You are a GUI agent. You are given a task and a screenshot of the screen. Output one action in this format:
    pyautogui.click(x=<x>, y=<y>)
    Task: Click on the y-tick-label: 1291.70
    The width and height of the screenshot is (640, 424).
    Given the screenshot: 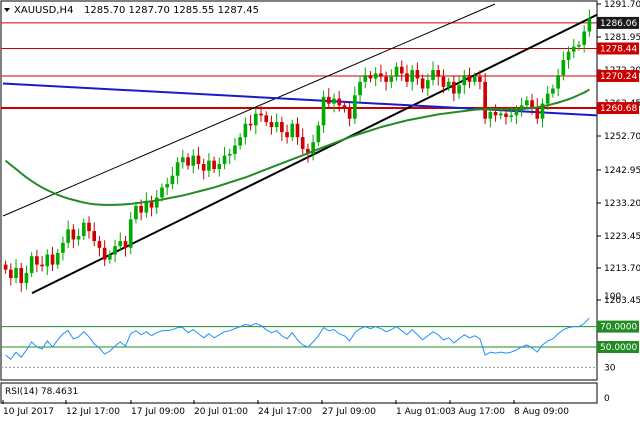 What is the action you would take?
    pyautogui.click(x=622, y=5)
    